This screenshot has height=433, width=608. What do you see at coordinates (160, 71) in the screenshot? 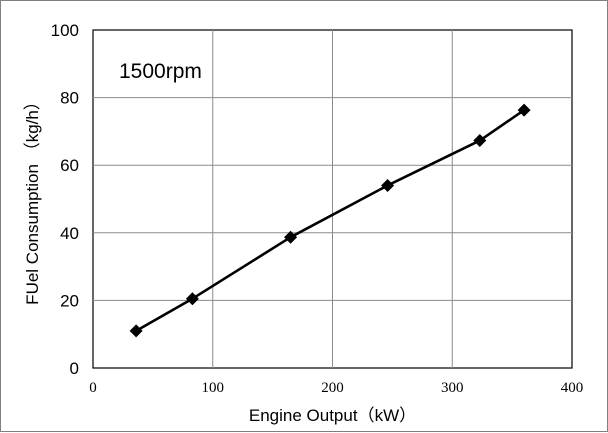
I see `chart-annotation: 1500rpm` at bounding box center [160, 71].